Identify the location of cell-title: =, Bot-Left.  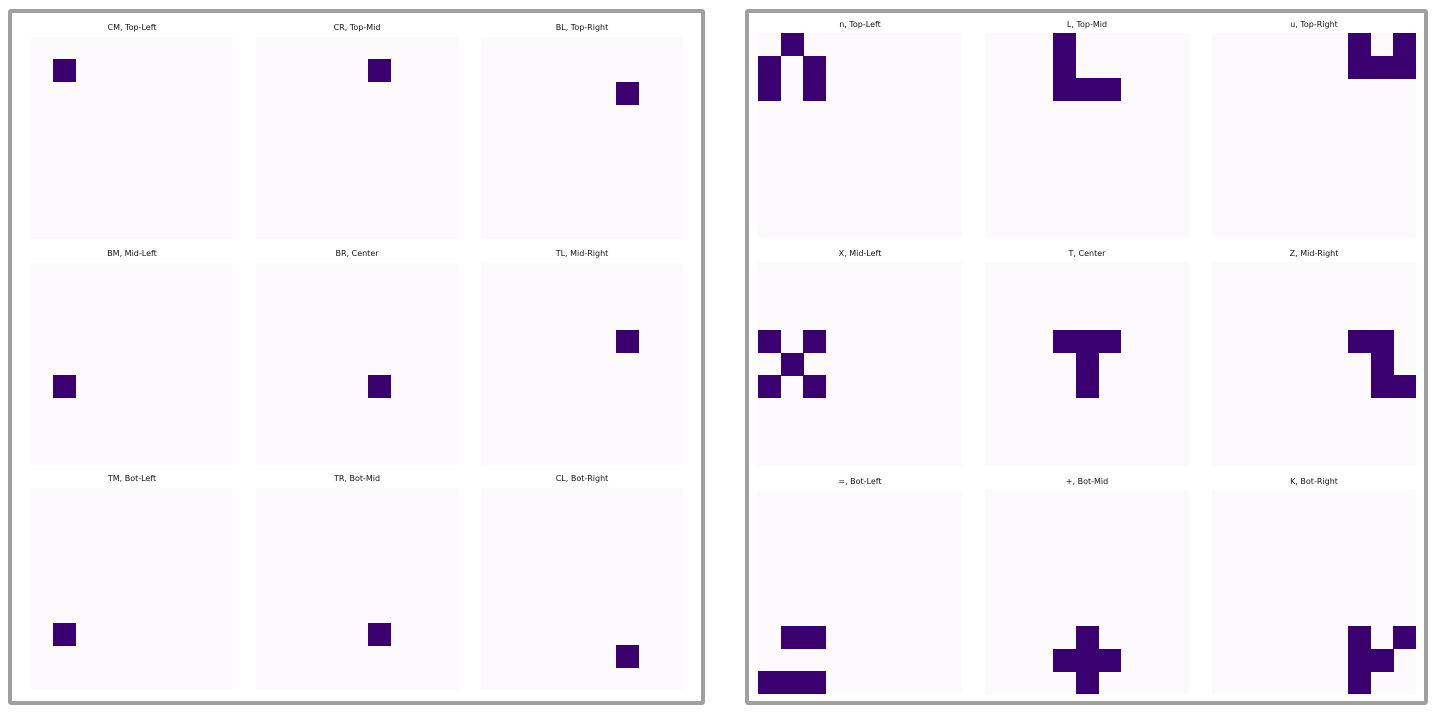
(860, 481).